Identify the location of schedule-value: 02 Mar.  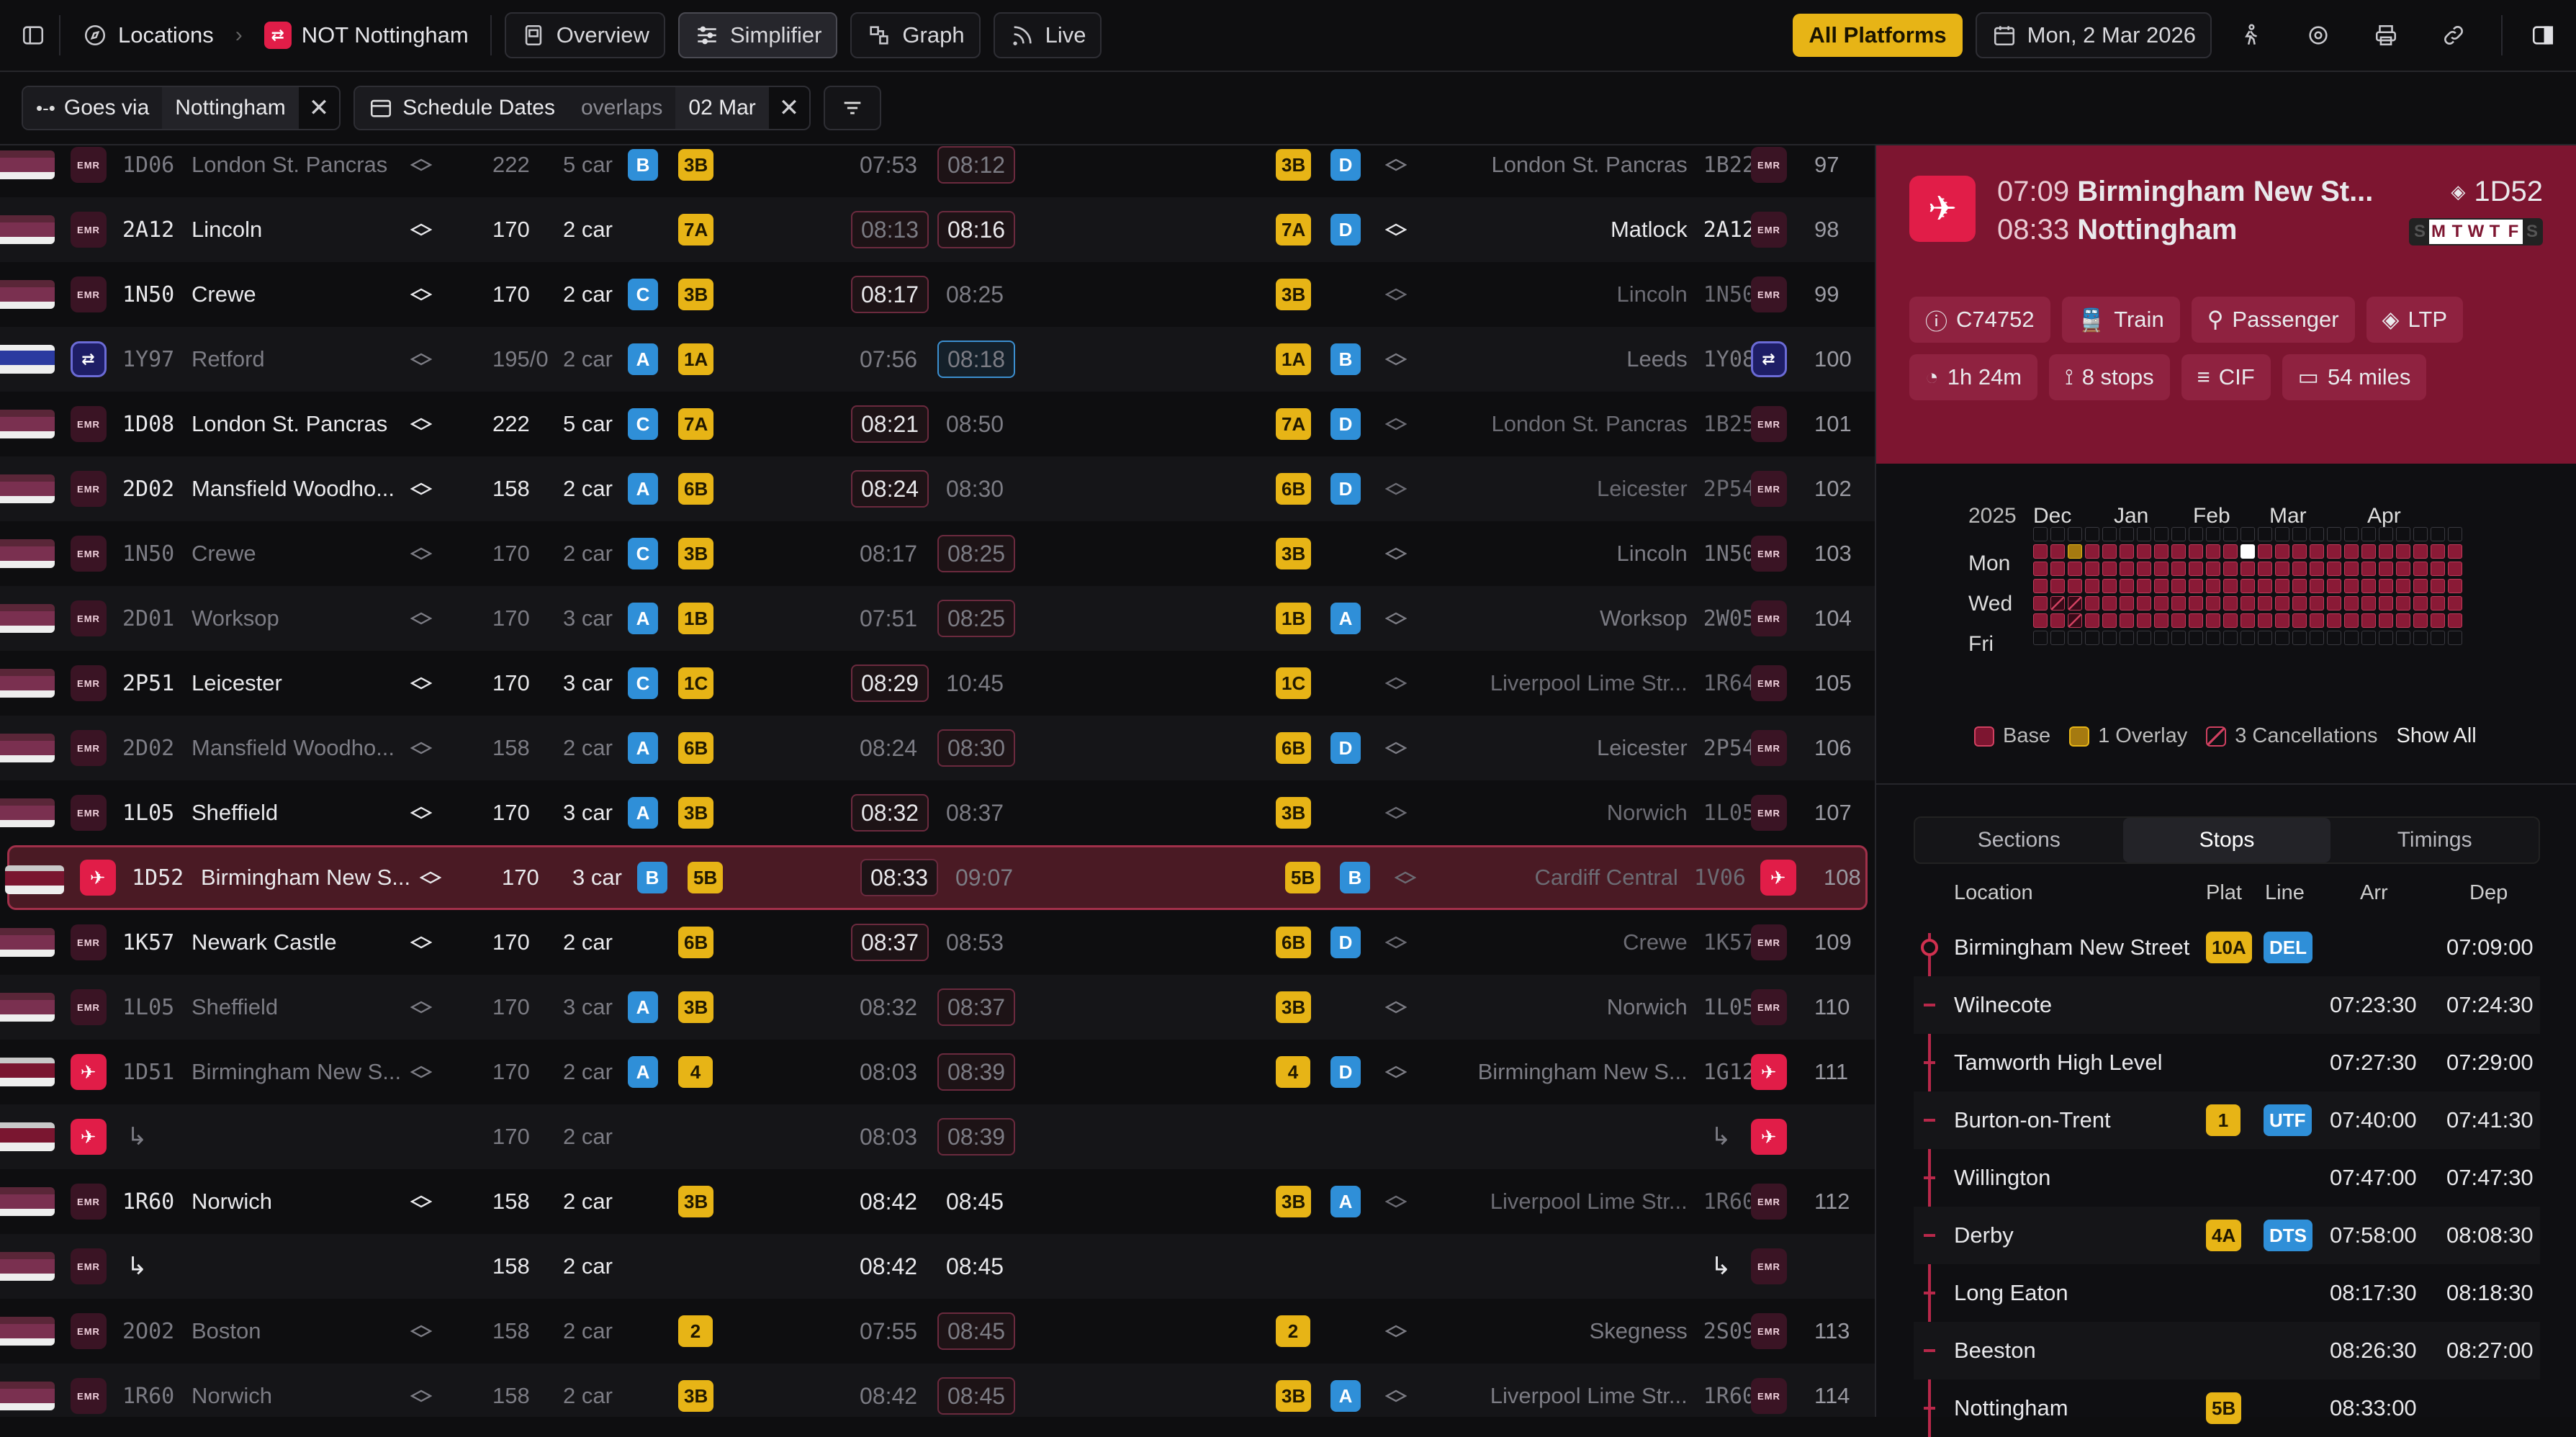
(722, 108).